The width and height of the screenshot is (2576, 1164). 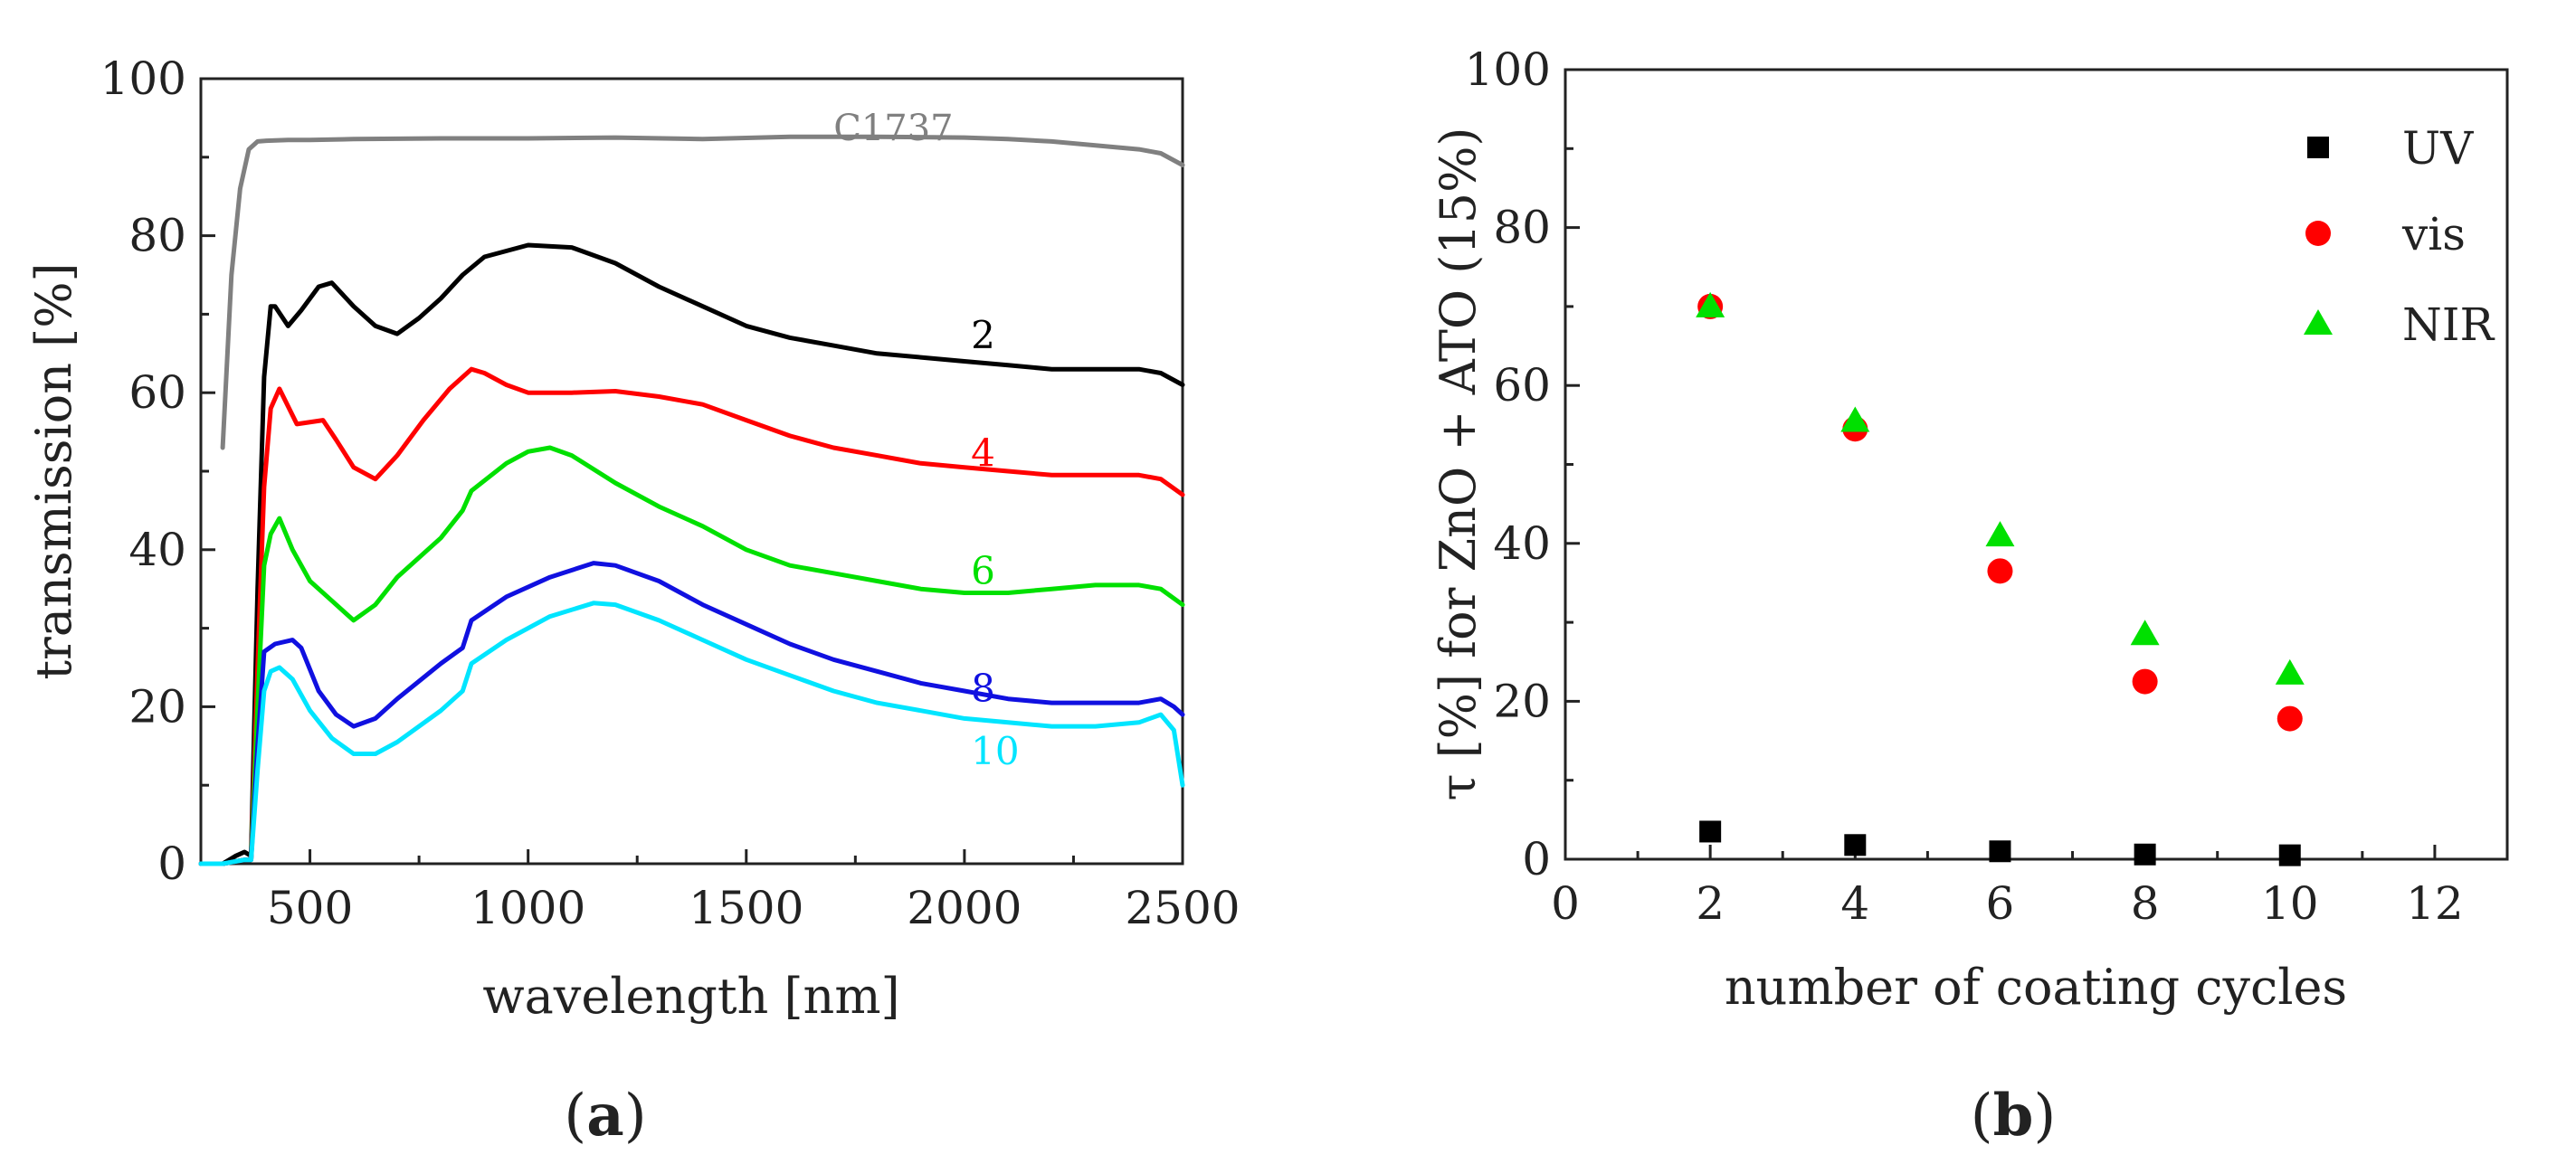 I want to click on panel-b-x-tick-label: 2, so click(x=1710, y=904).